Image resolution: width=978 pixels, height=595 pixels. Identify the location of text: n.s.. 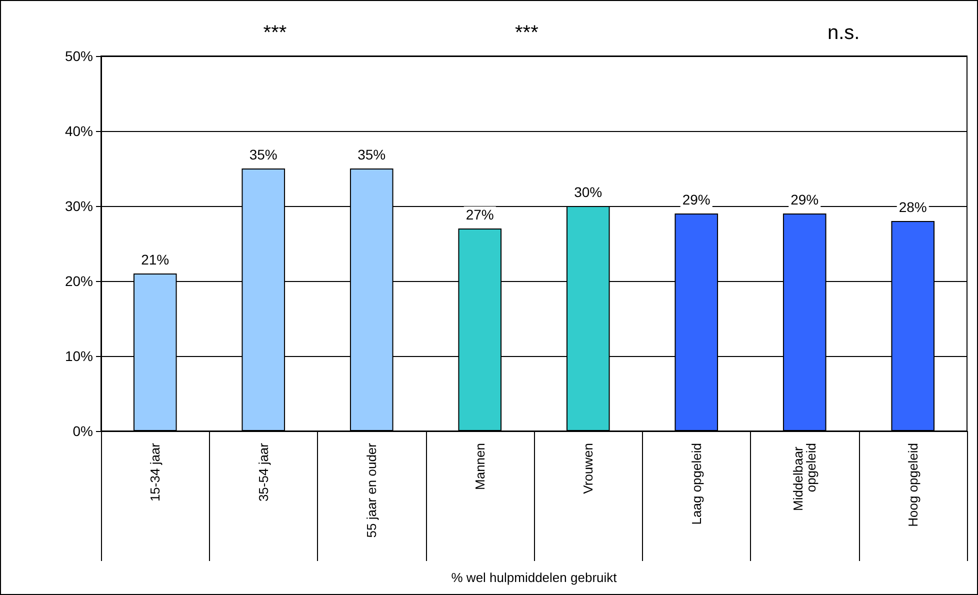
(843, 33).